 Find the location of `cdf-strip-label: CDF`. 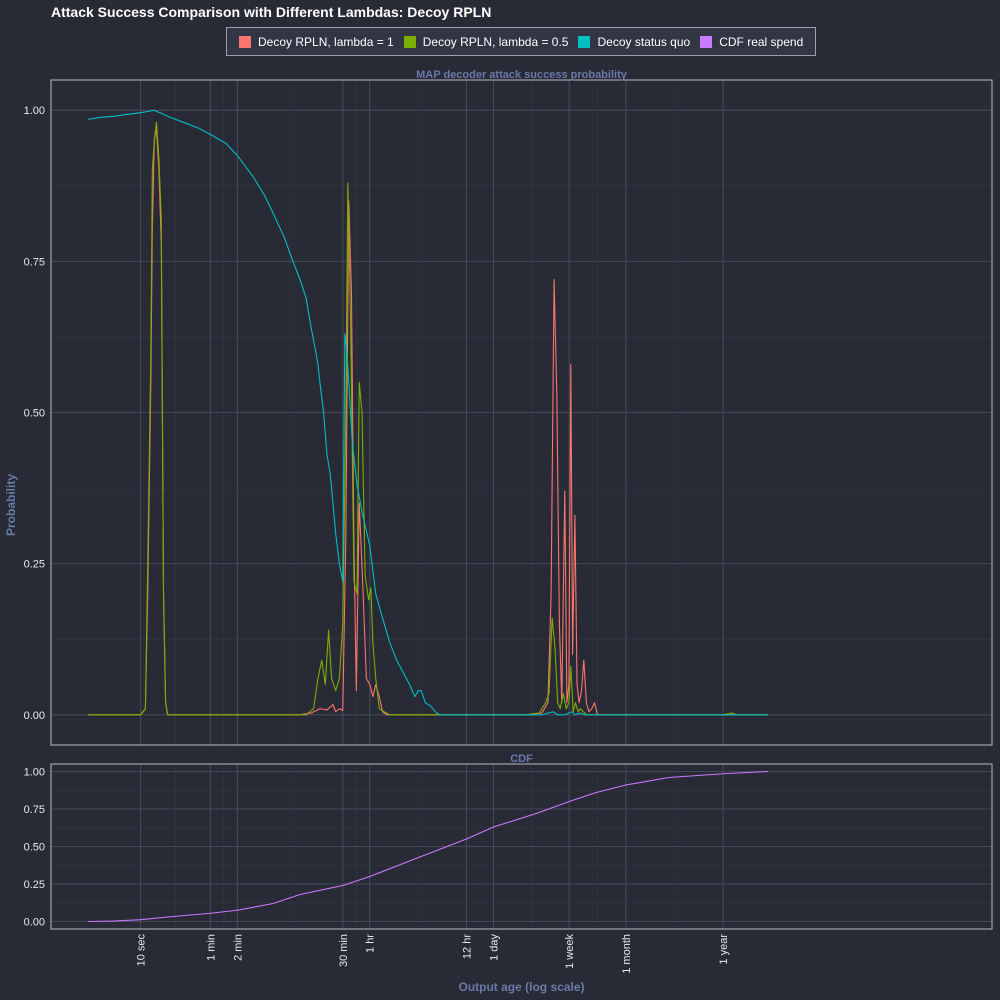

cdf-strip-label: CDF is located at coordinates (521, 759).